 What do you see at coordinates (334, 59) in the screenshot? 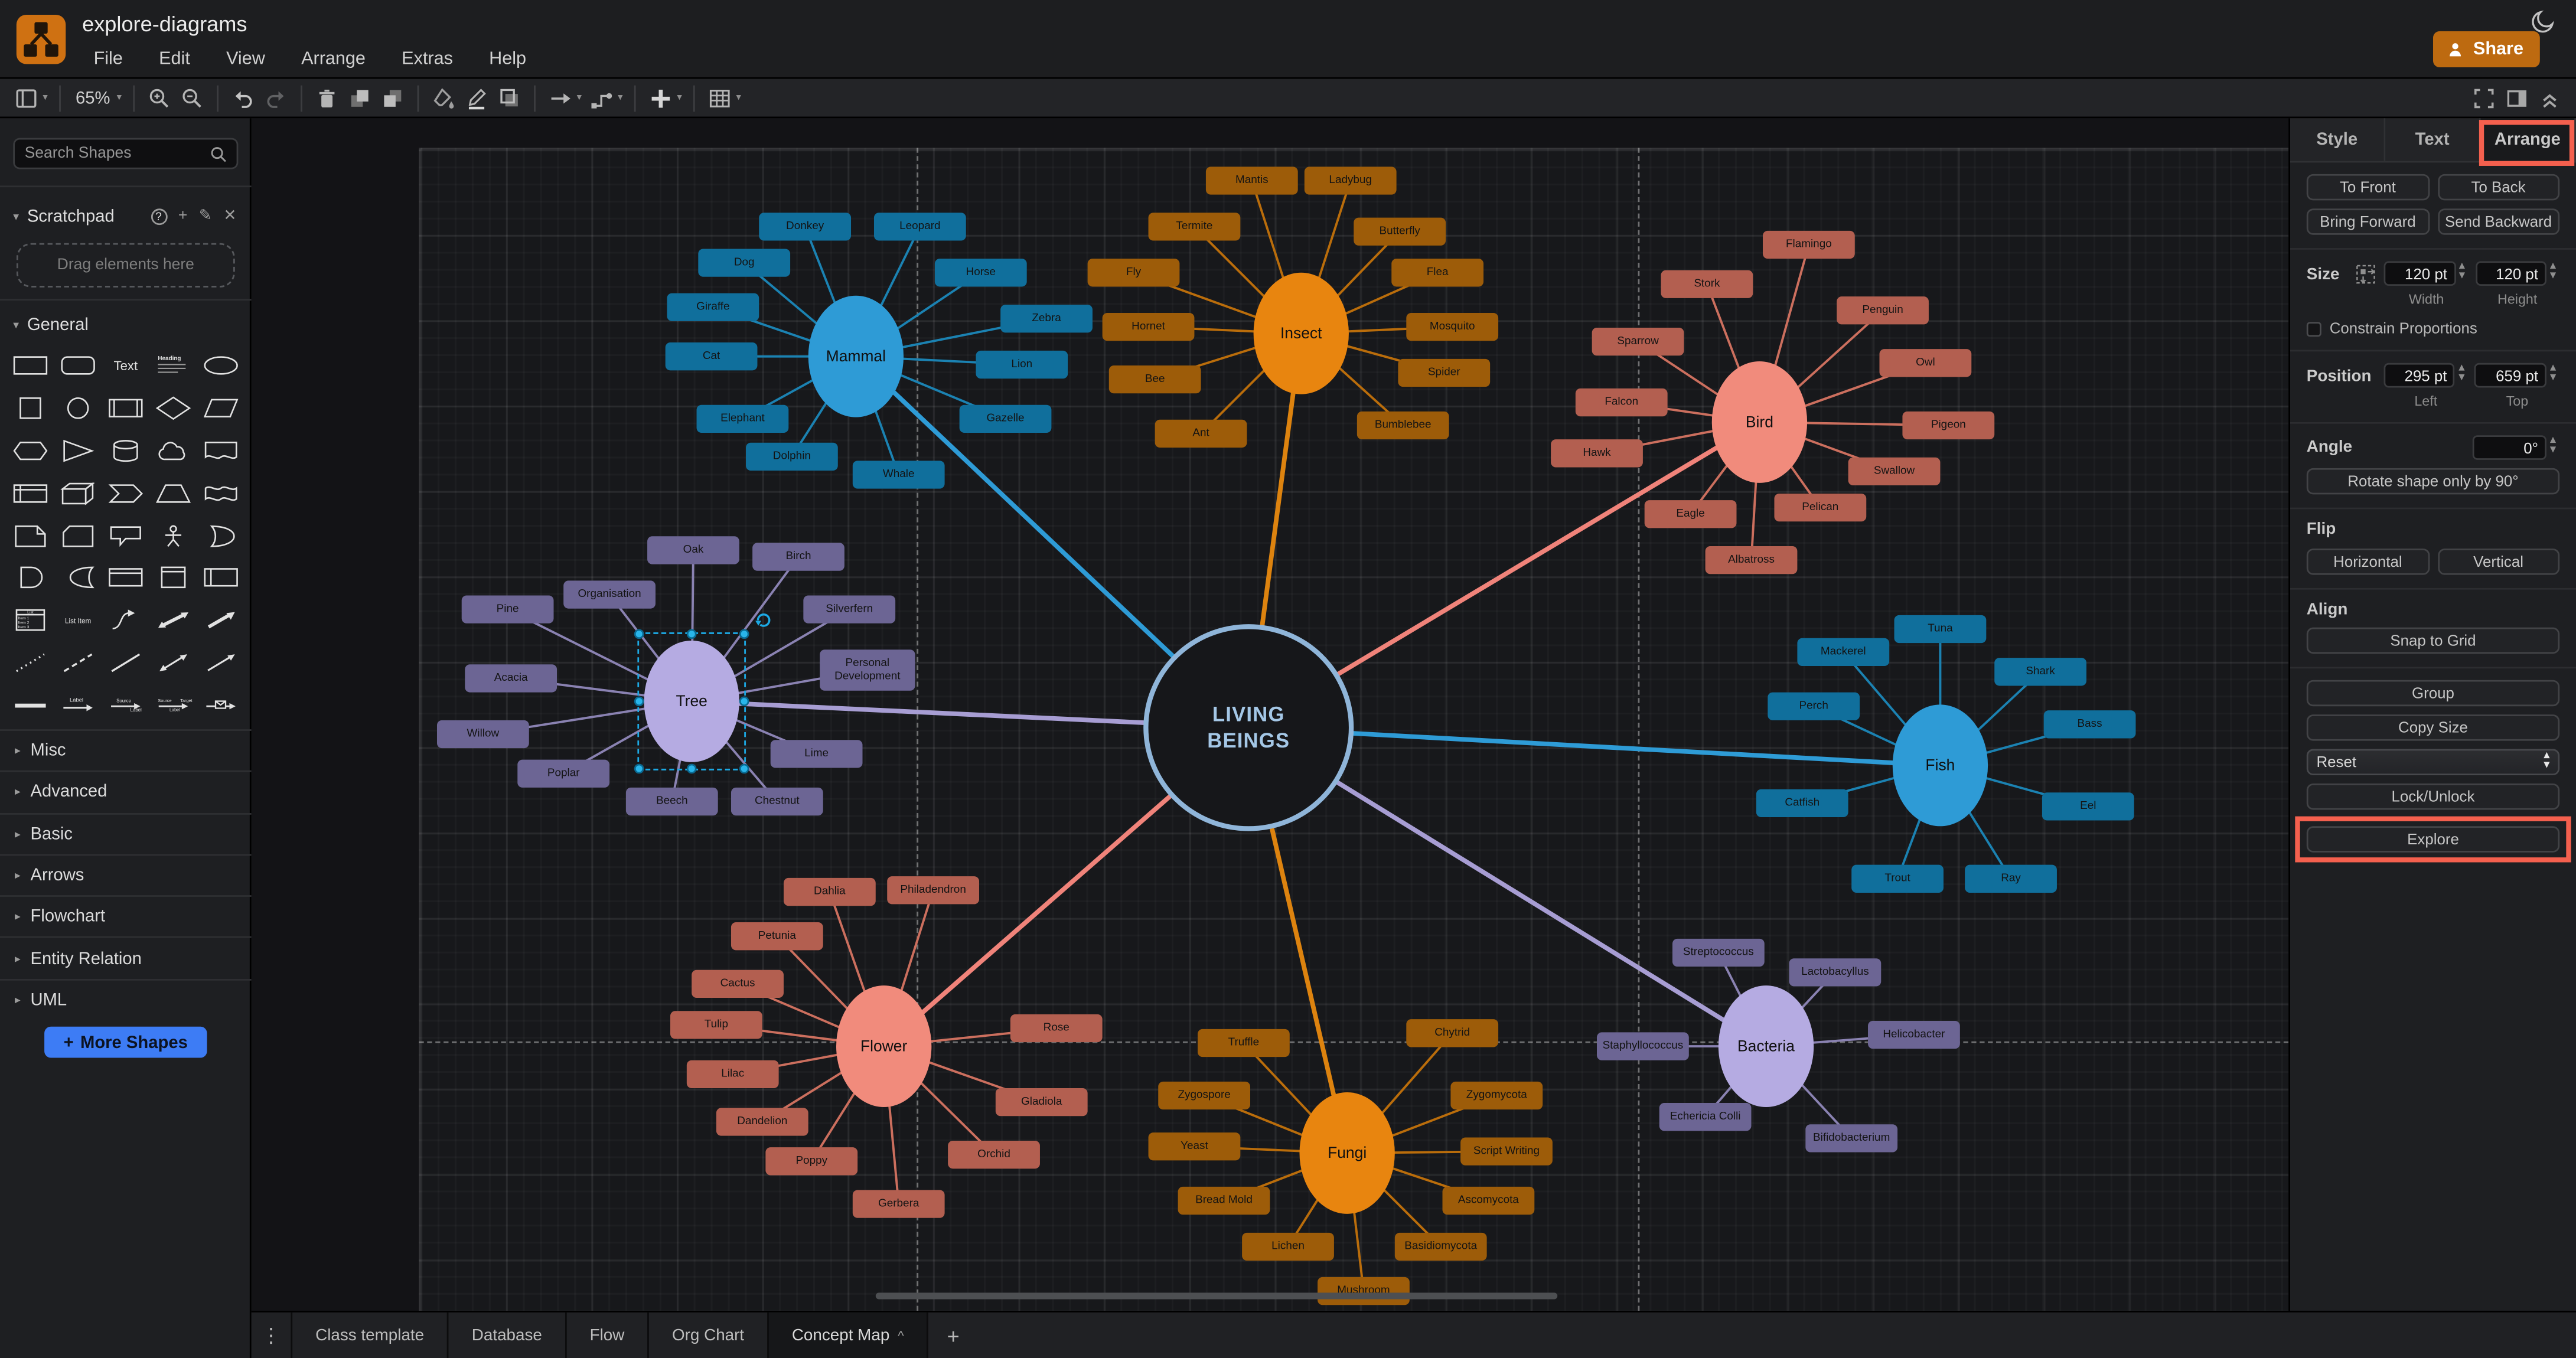
I see `menu-arrange: Arrange` at bounding box center [334, 59].